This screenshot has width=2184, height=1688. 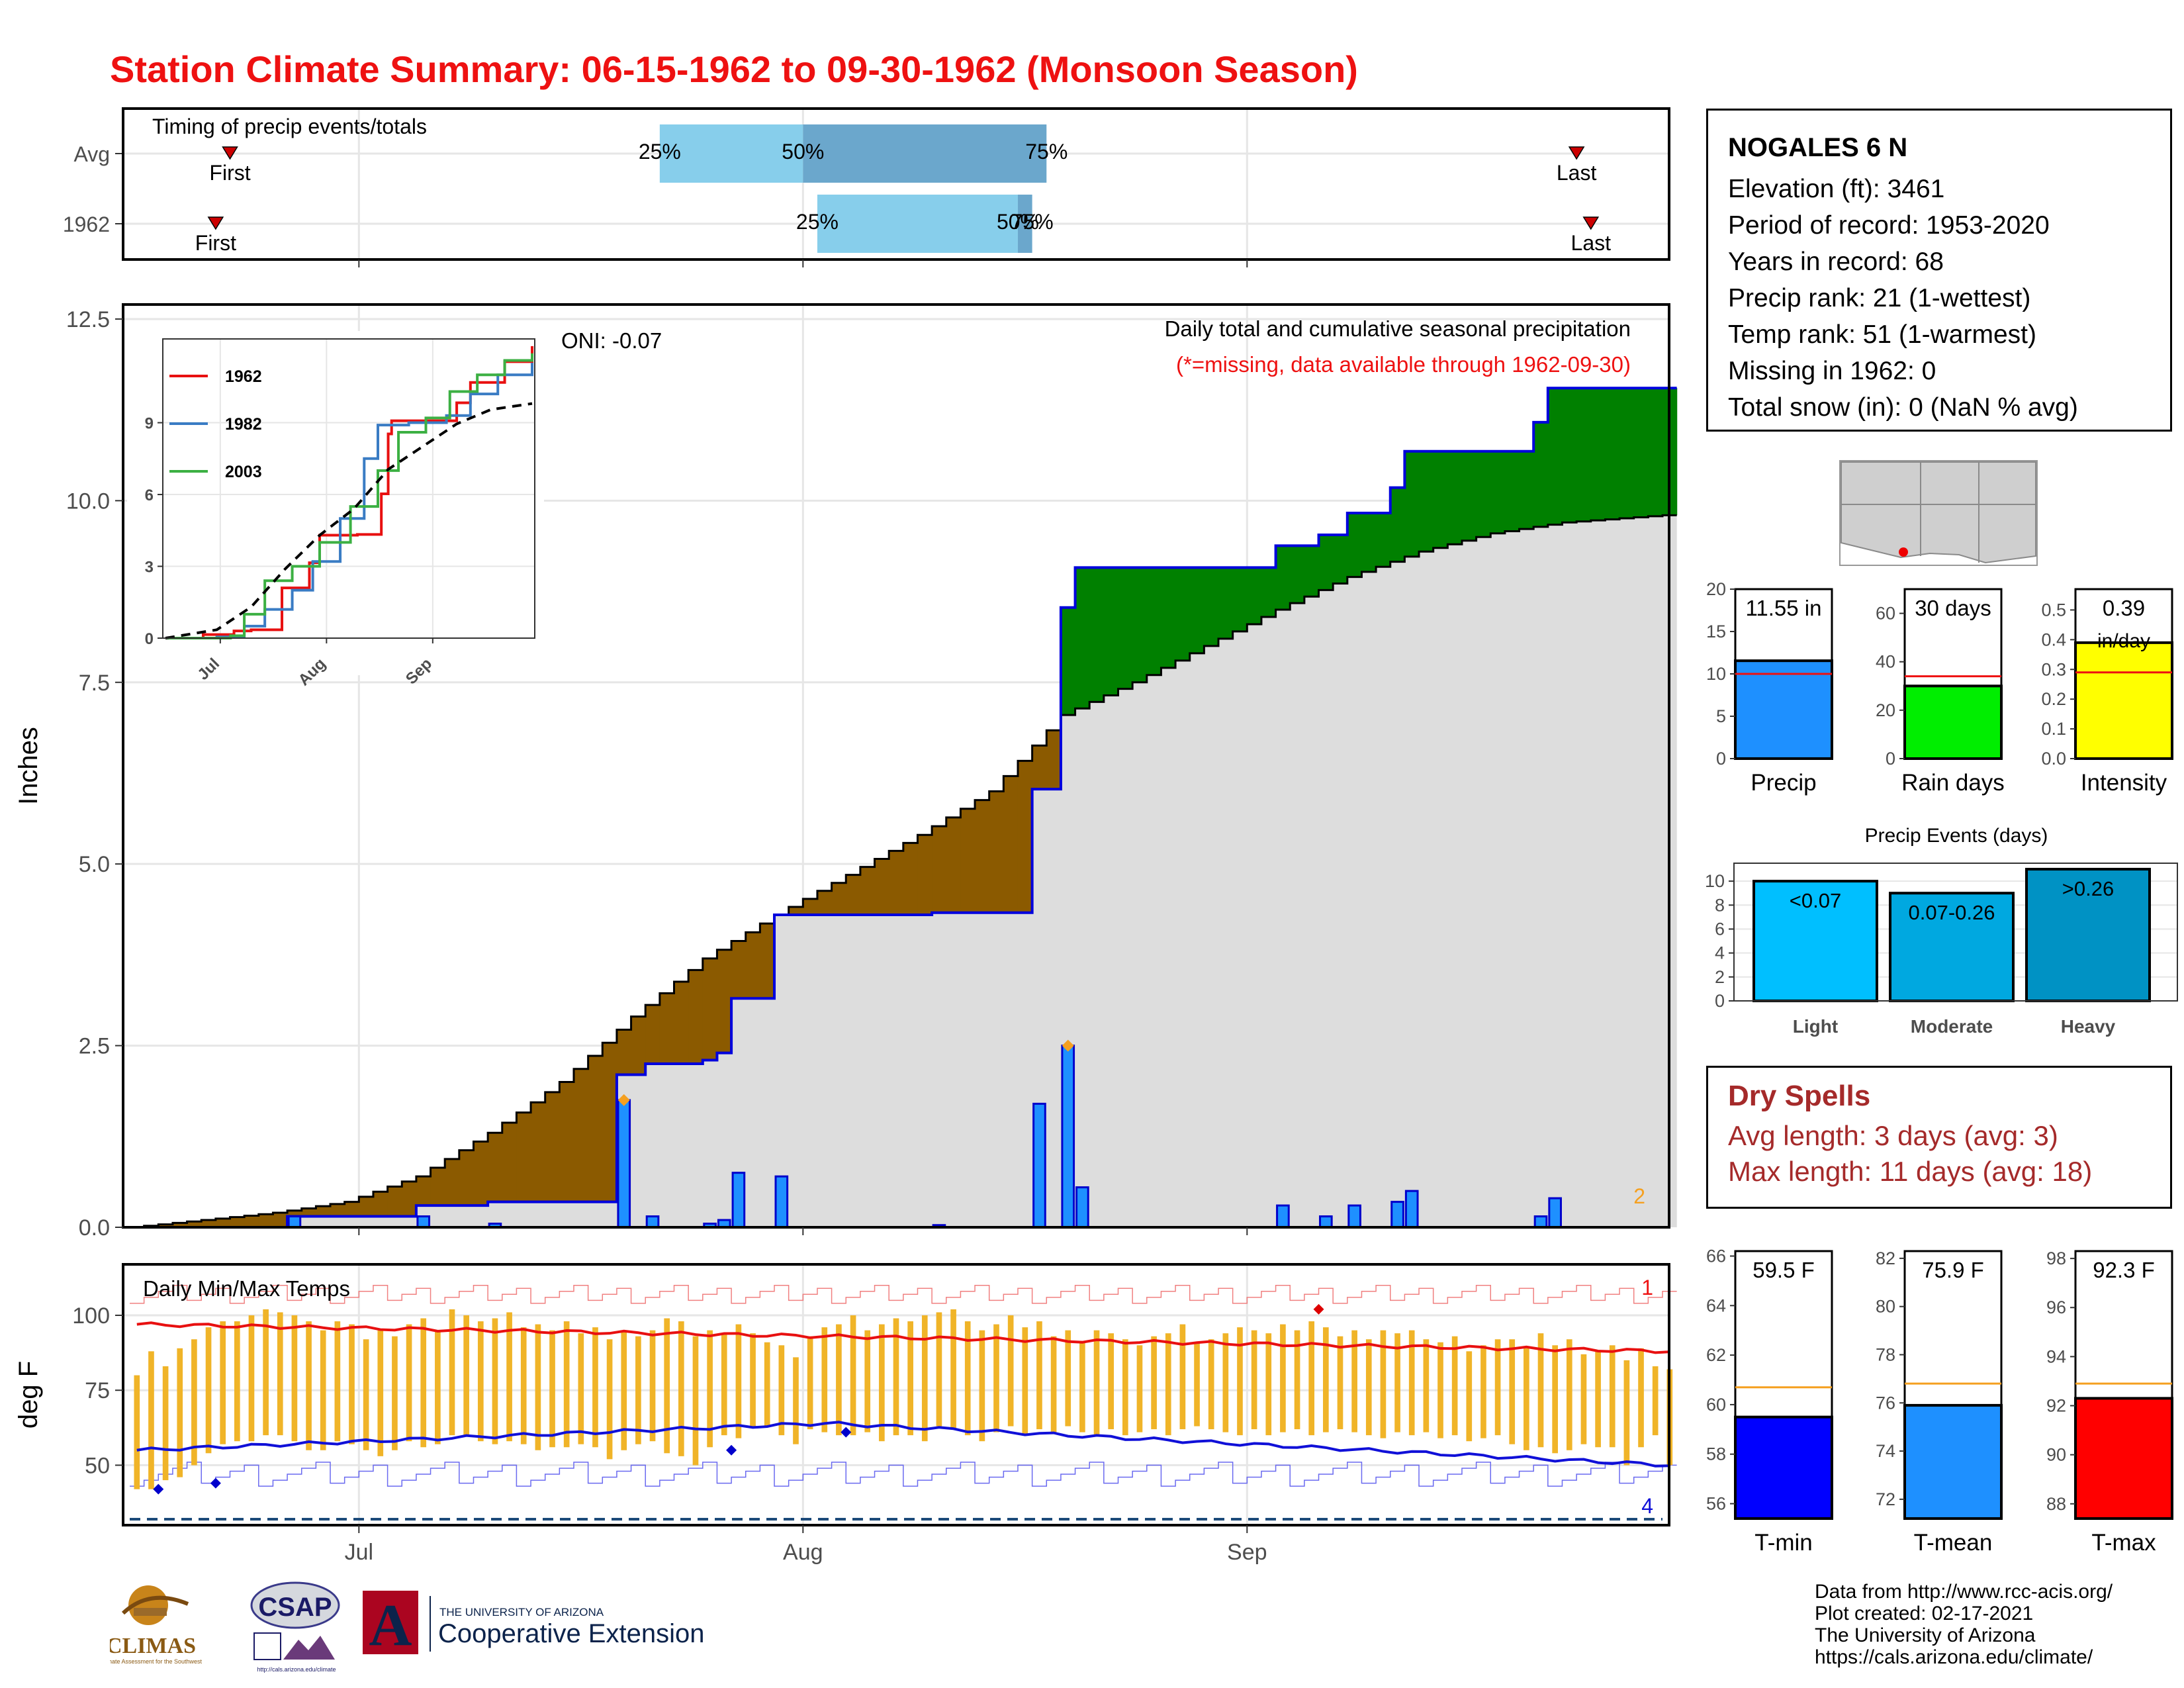 What do you see at coordinates (2124, 608) in the screenshot?
I see `summary-value-label: 0.39` at bounding box center [2124, 608].